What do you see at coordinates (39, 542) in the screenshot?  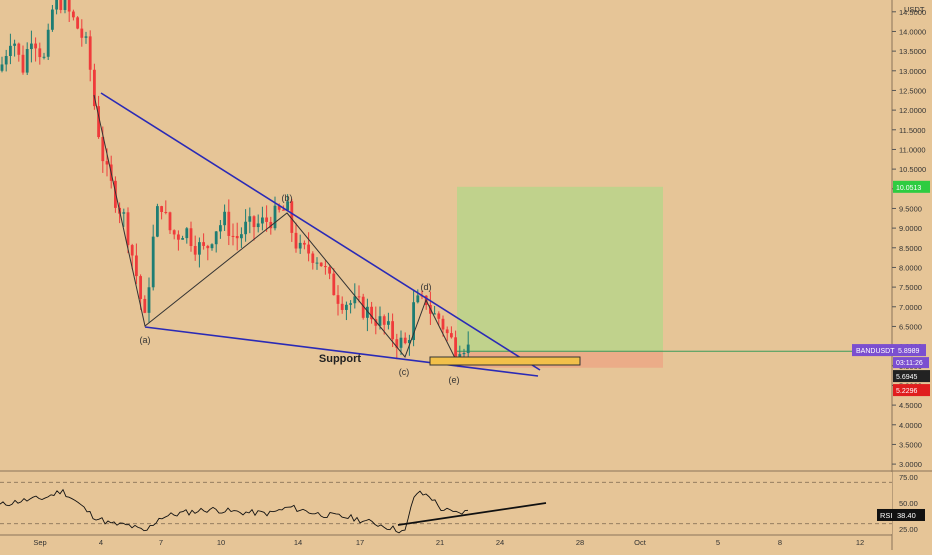 I see `date-tick-label: Sep` at bounding box center [39, 542].